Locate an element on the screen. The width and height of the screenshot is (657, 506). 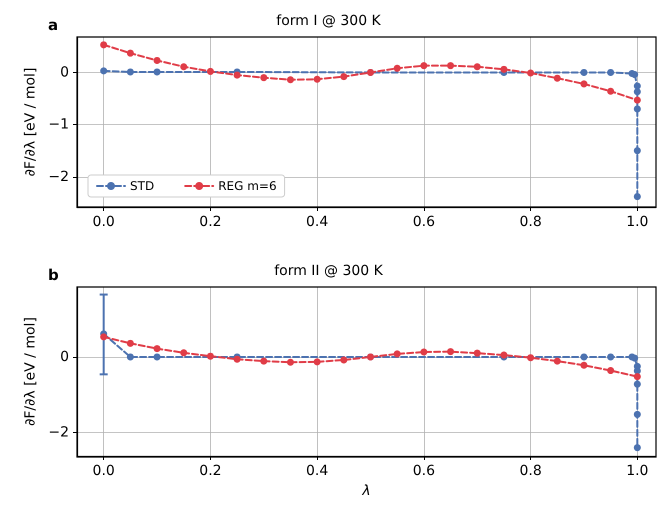
chart-title: form II @ 300 K is located at coordinates (329, 271).